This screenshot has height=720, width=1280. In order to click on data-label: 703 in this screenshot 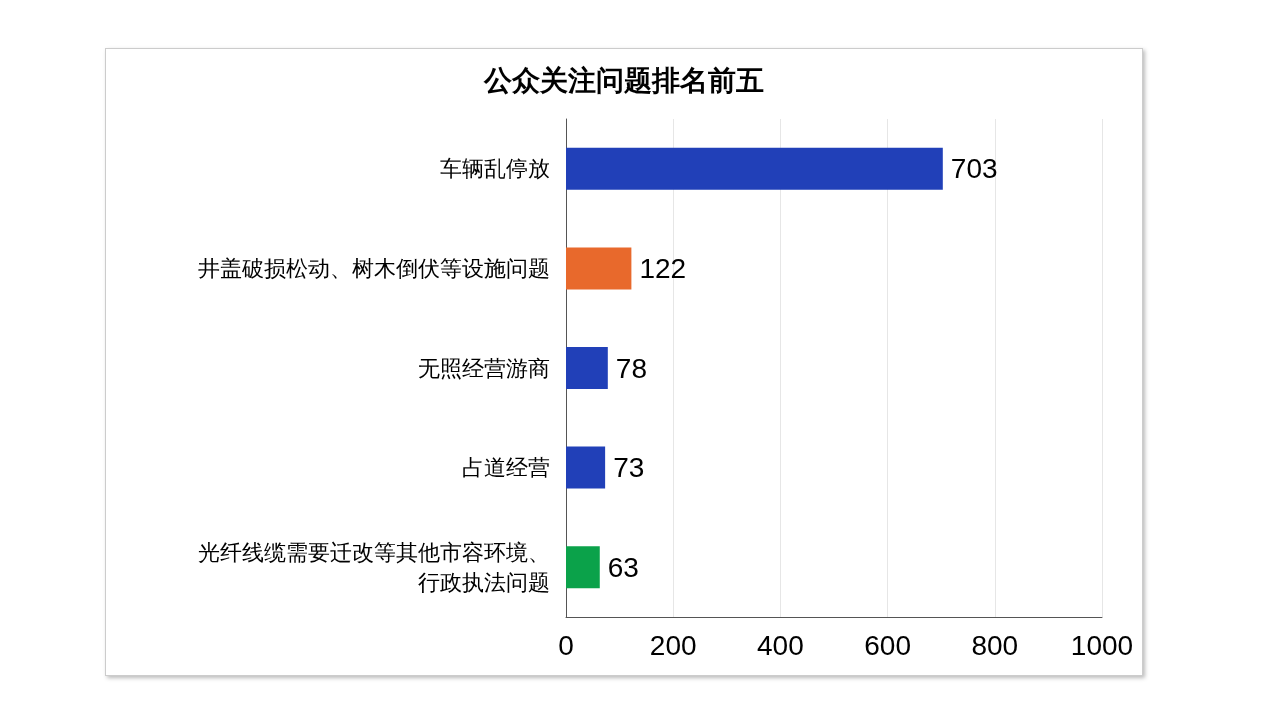, I will do `click(974, 169)`.